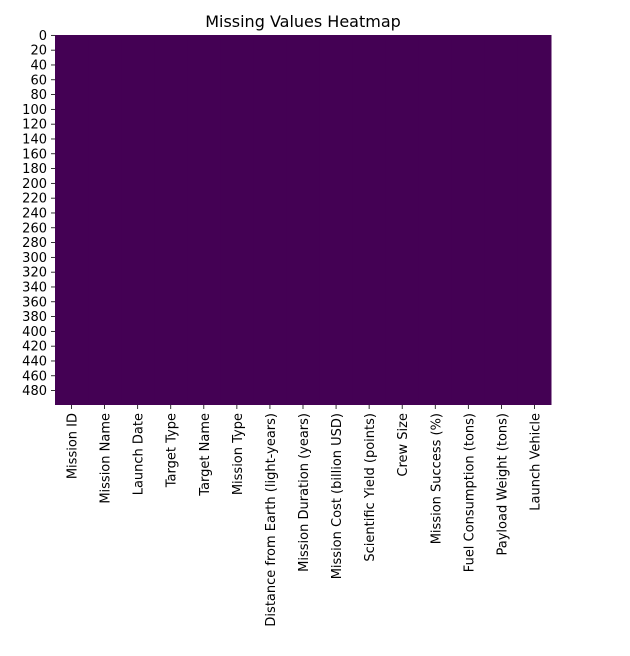 The width and height of the screenshot is (630, 656). What do you see at coordinates (34, 347) in the screenshot?
I see `y-tick-label: 420` at bounding box center [34, 347].